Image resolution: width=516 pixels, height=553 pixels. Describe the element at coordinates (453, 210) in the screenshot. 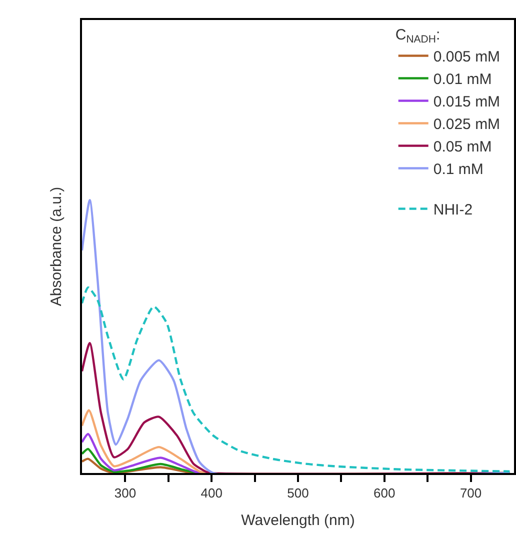

I see `legend-label: NHI-2` at that location.